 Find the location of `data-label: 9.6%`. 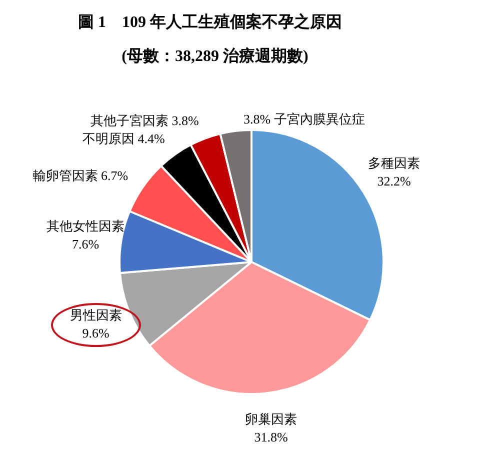

data-label: 9.6% is located at coordinates (96, 333).